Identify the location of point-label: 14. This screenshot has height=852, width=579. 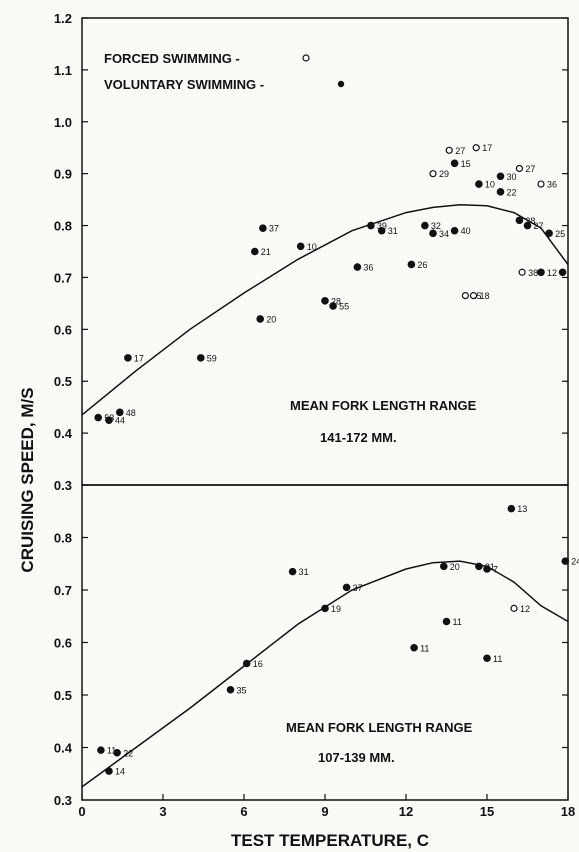
(120, 772).